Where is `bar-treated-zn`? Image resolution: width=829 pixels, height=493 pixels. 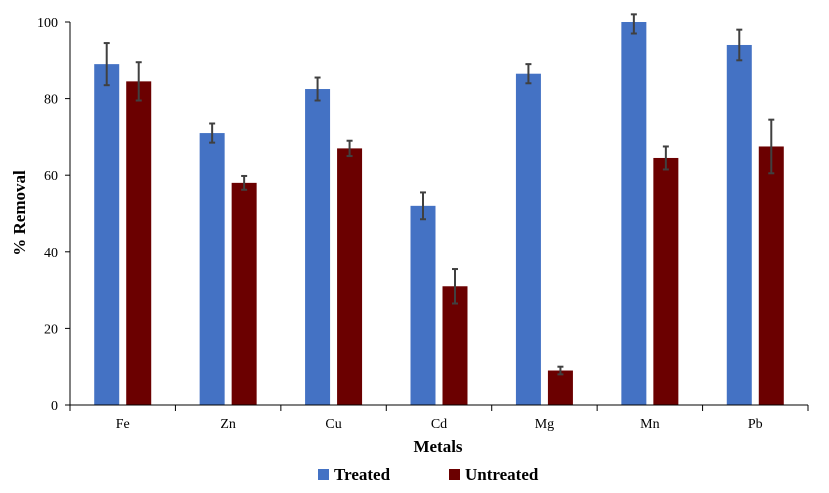
bar-treated-zn is located at coordinates (212, 269).